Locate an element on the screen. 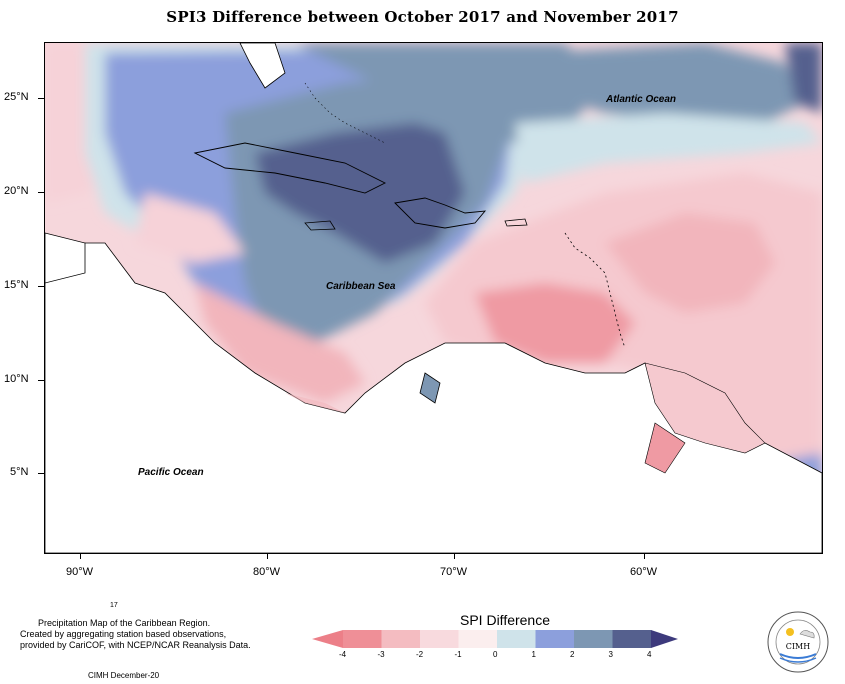 This screenshot has height=684, width=845. island-jamaica is located at coordinates (320, 225).